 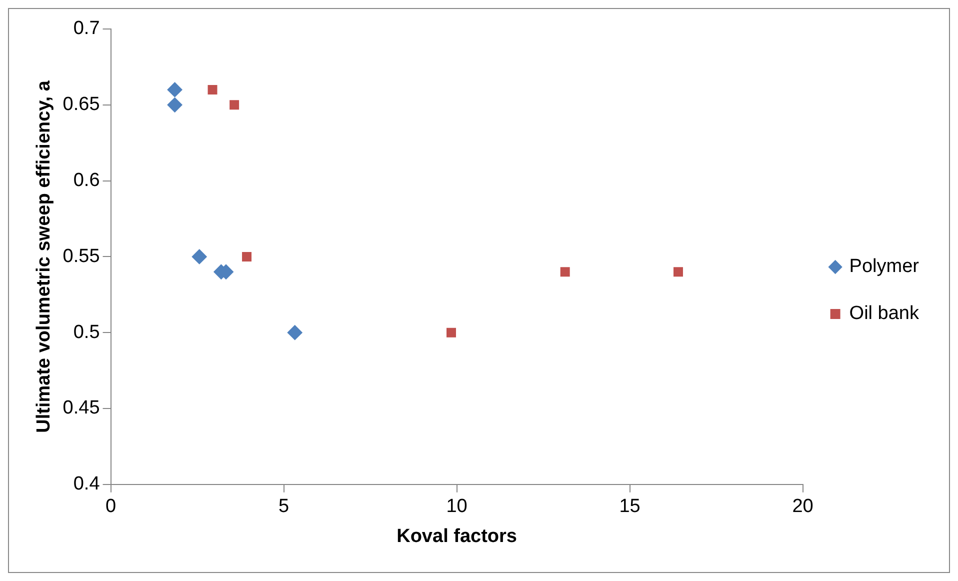 I want to click on y-tick-label: 0.55, so click(x=81, y=256).